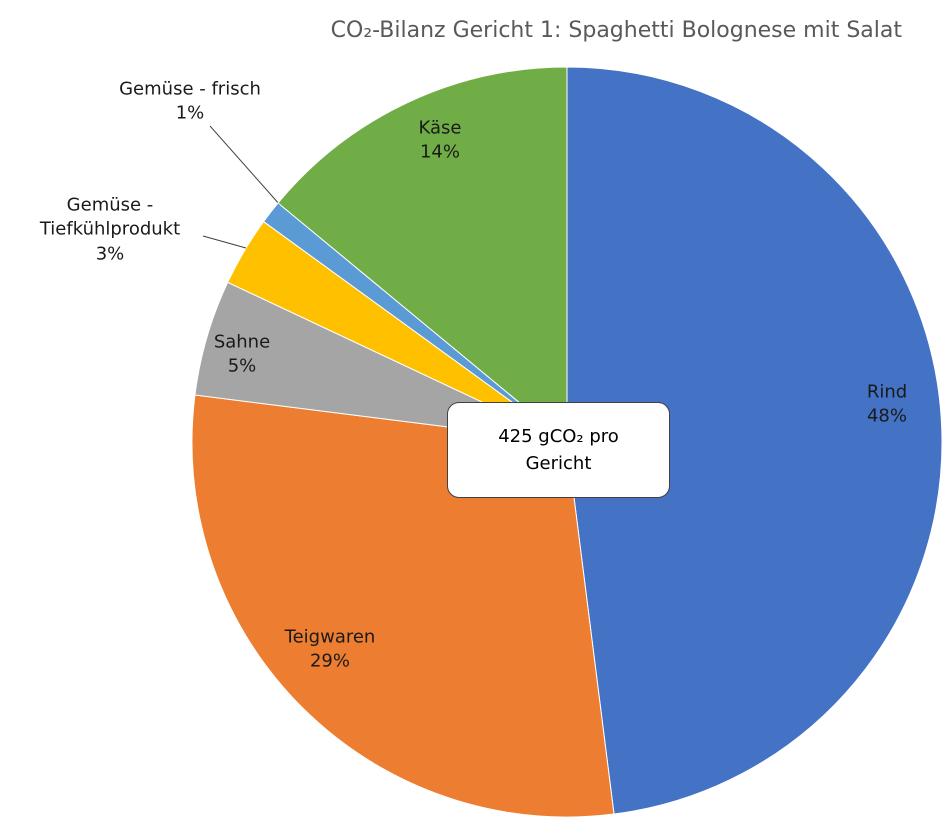 The image size is (942, 818). What do you see at coordinates (190, 113) in the screenshot?
I see `value-label: 1%` at bounding box center [190, 113].